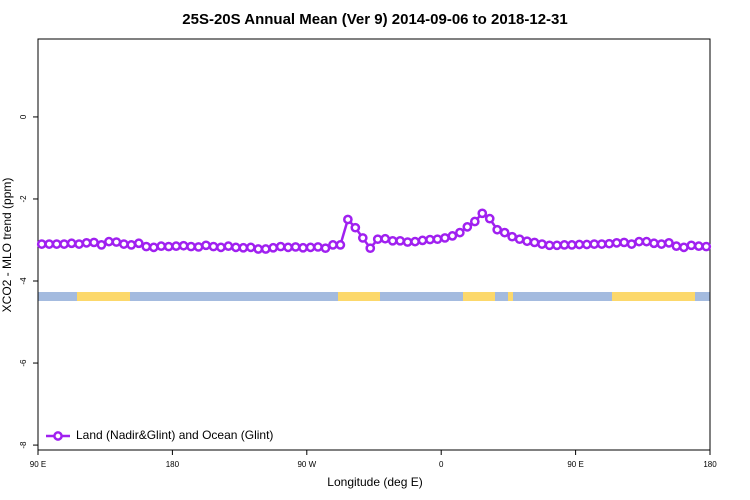  Describe the element at coordinates (7, 245) in the screenshot. I see `y-axis-label: XCO2 - MLO trend (ppm)` at that location.